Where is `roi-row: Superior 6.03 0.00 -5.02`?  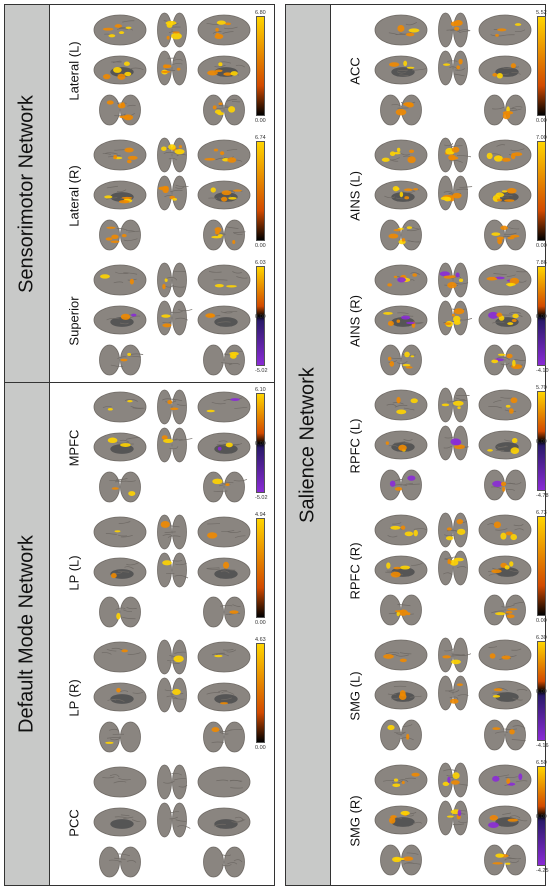
roi-row: Superior 6.03 0.00 -5.02 is located at coordinates (160, 321).